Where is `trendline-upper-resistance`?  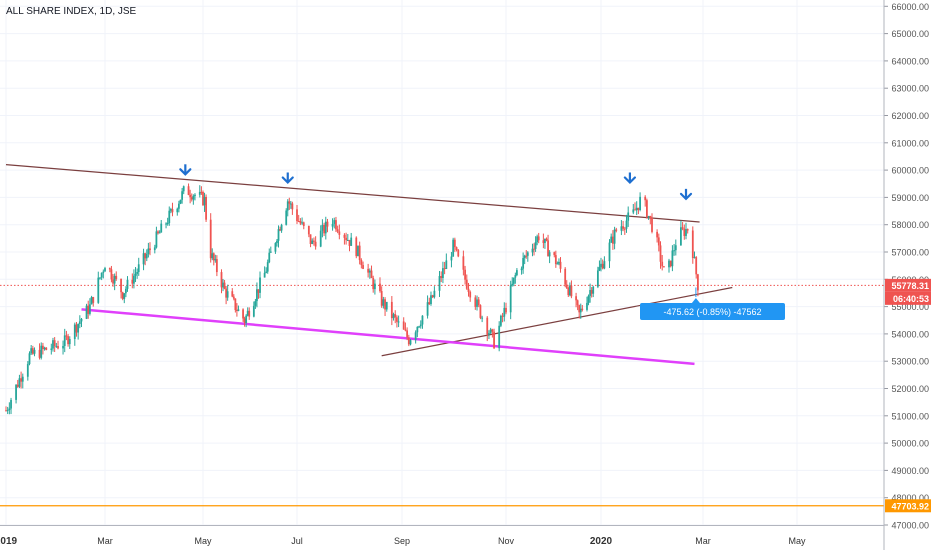 trendline-upper-resistance is located at coordinates (352, 193).